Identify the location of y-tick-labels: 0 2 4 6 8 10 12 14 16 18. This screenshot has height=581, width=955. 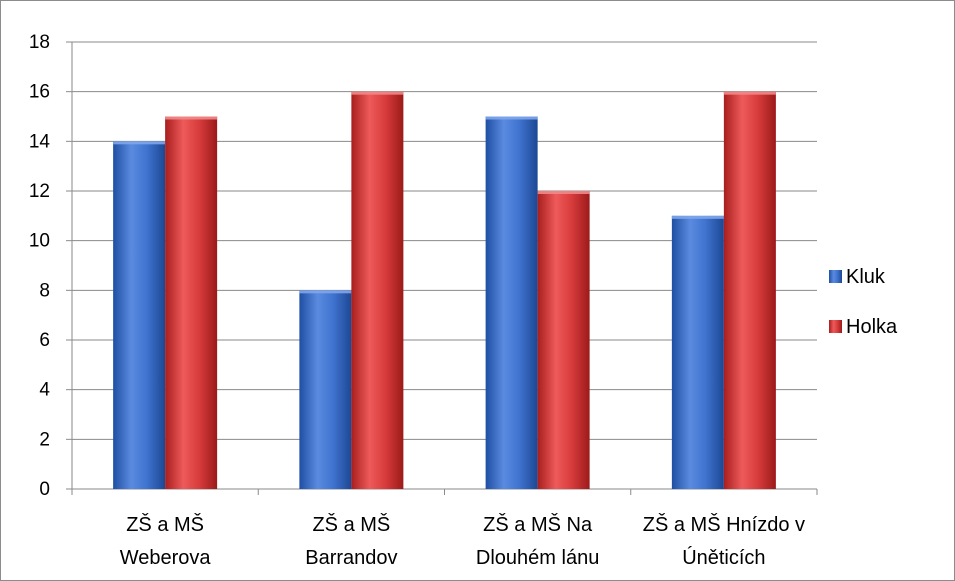
(40, 266).